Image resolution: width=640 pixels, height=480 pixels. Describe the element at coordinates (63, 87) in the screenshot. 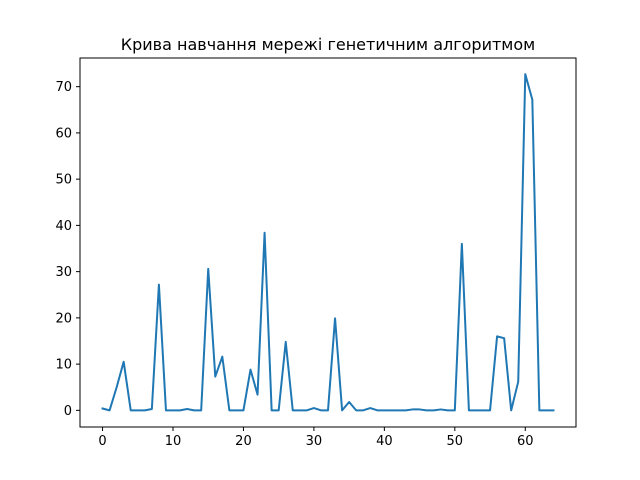

I see `y-tick-label-70: 70` at that location.